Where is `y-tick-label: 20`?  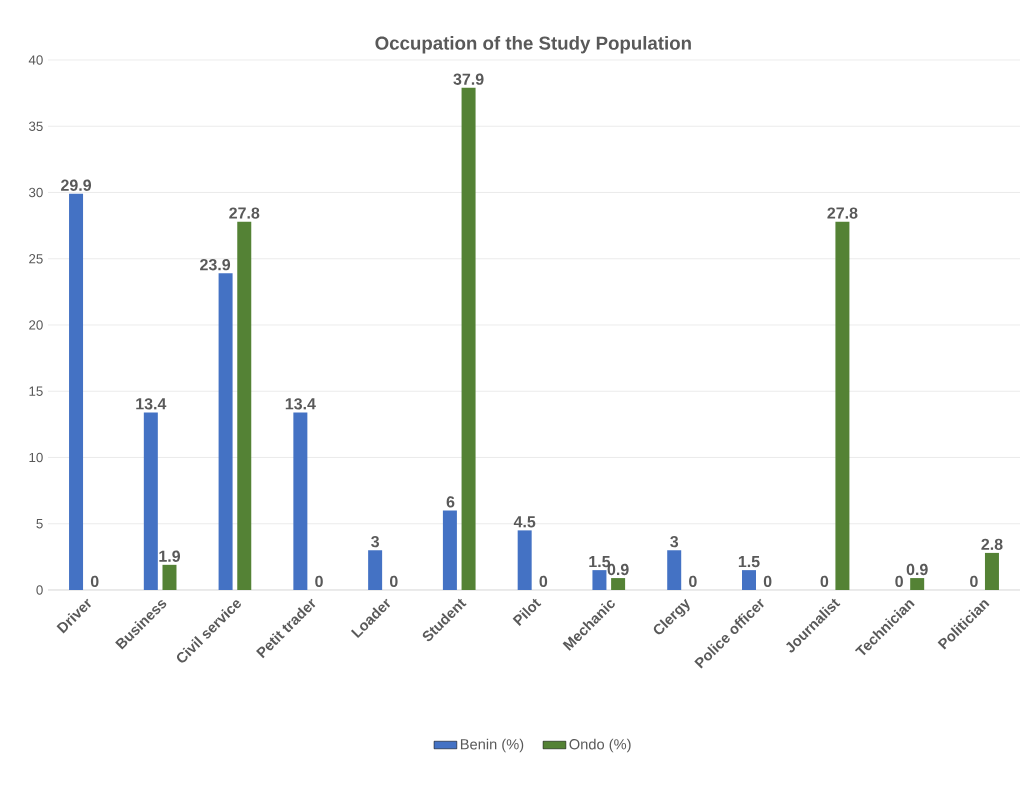
y-tick-label: 20 is located at coordinates (36, 325).